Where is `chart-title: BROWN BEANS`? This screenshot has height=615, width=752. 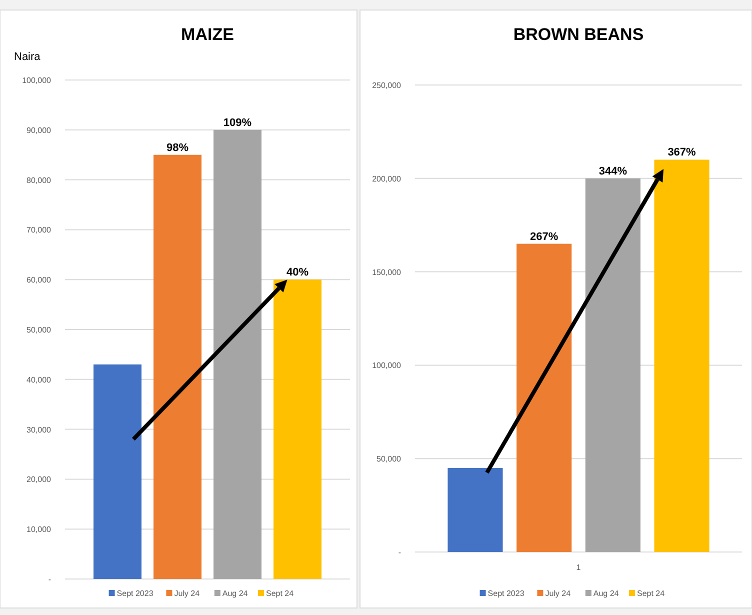
chart-title: BROWN BEANS is located at coordinates (578, 34).